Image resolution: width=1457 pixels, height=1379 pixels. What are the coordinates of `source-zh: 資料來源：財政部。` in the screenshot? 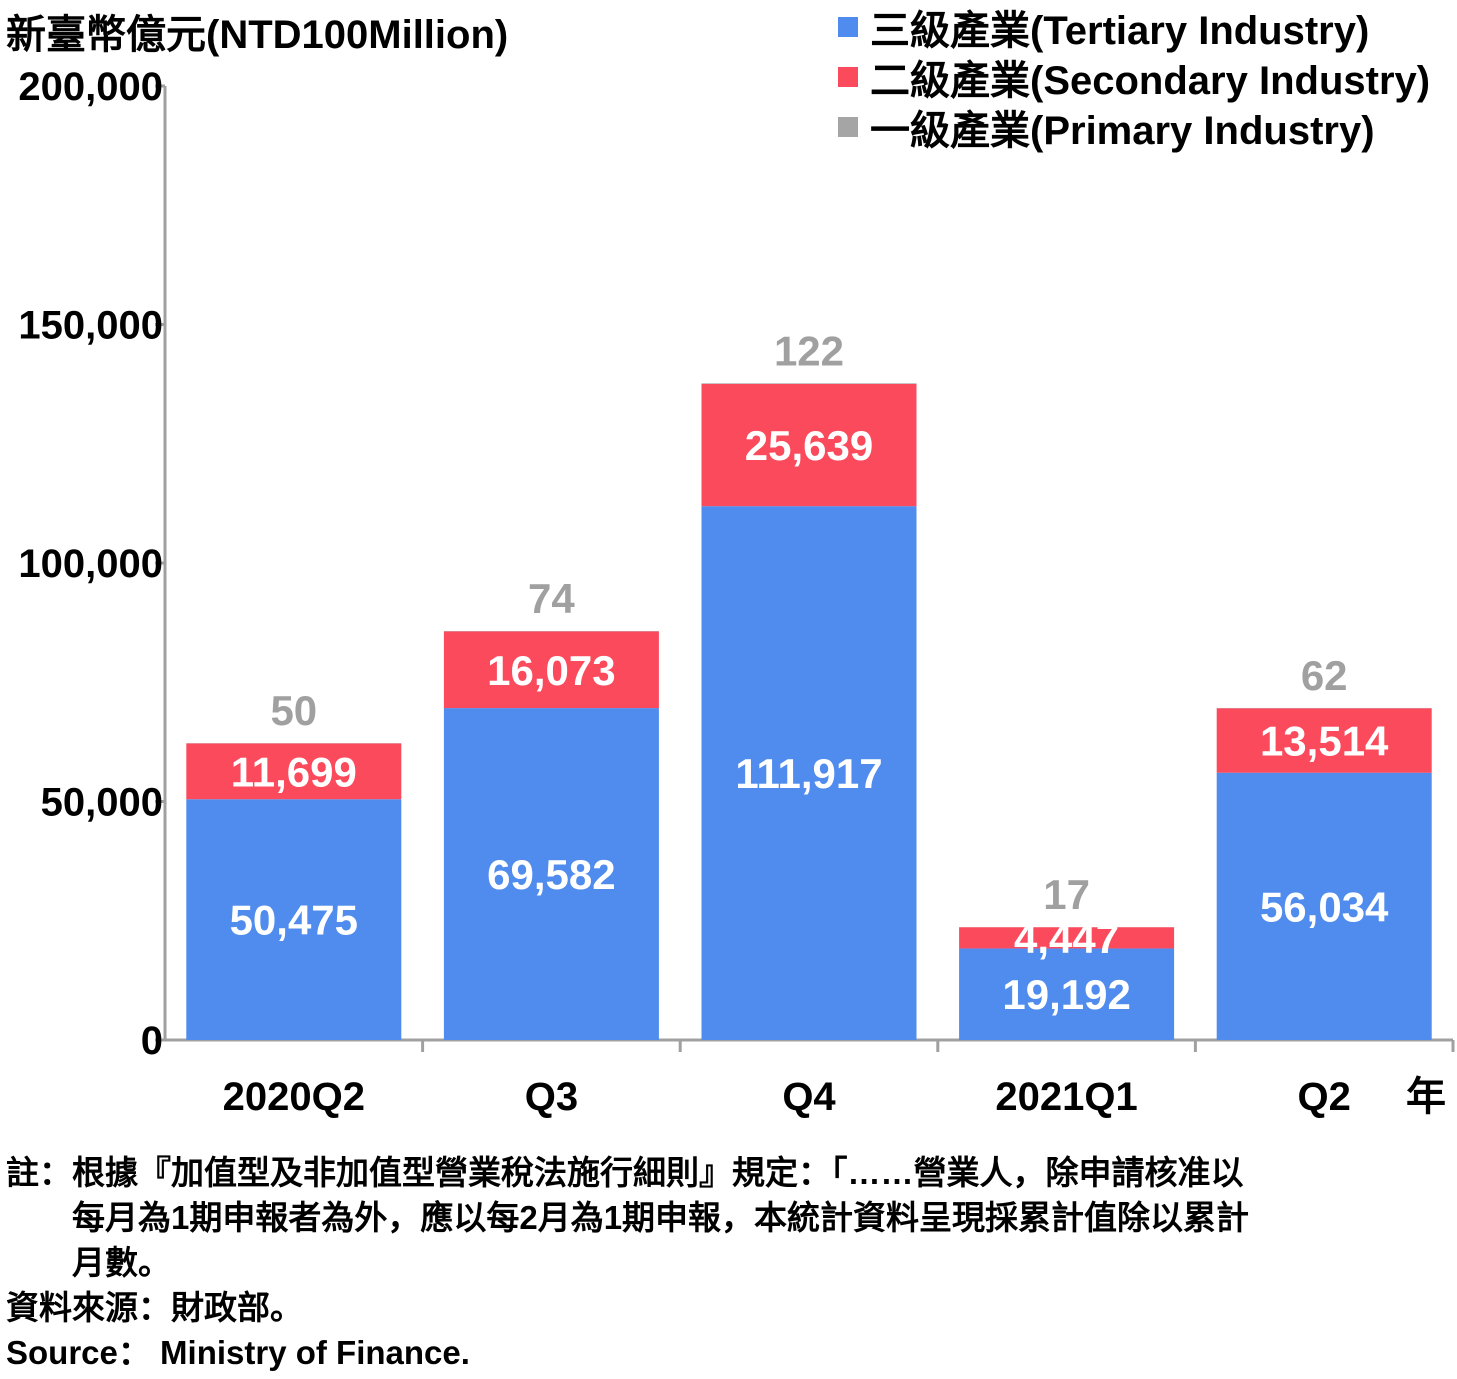 It's located at (154, 1307).